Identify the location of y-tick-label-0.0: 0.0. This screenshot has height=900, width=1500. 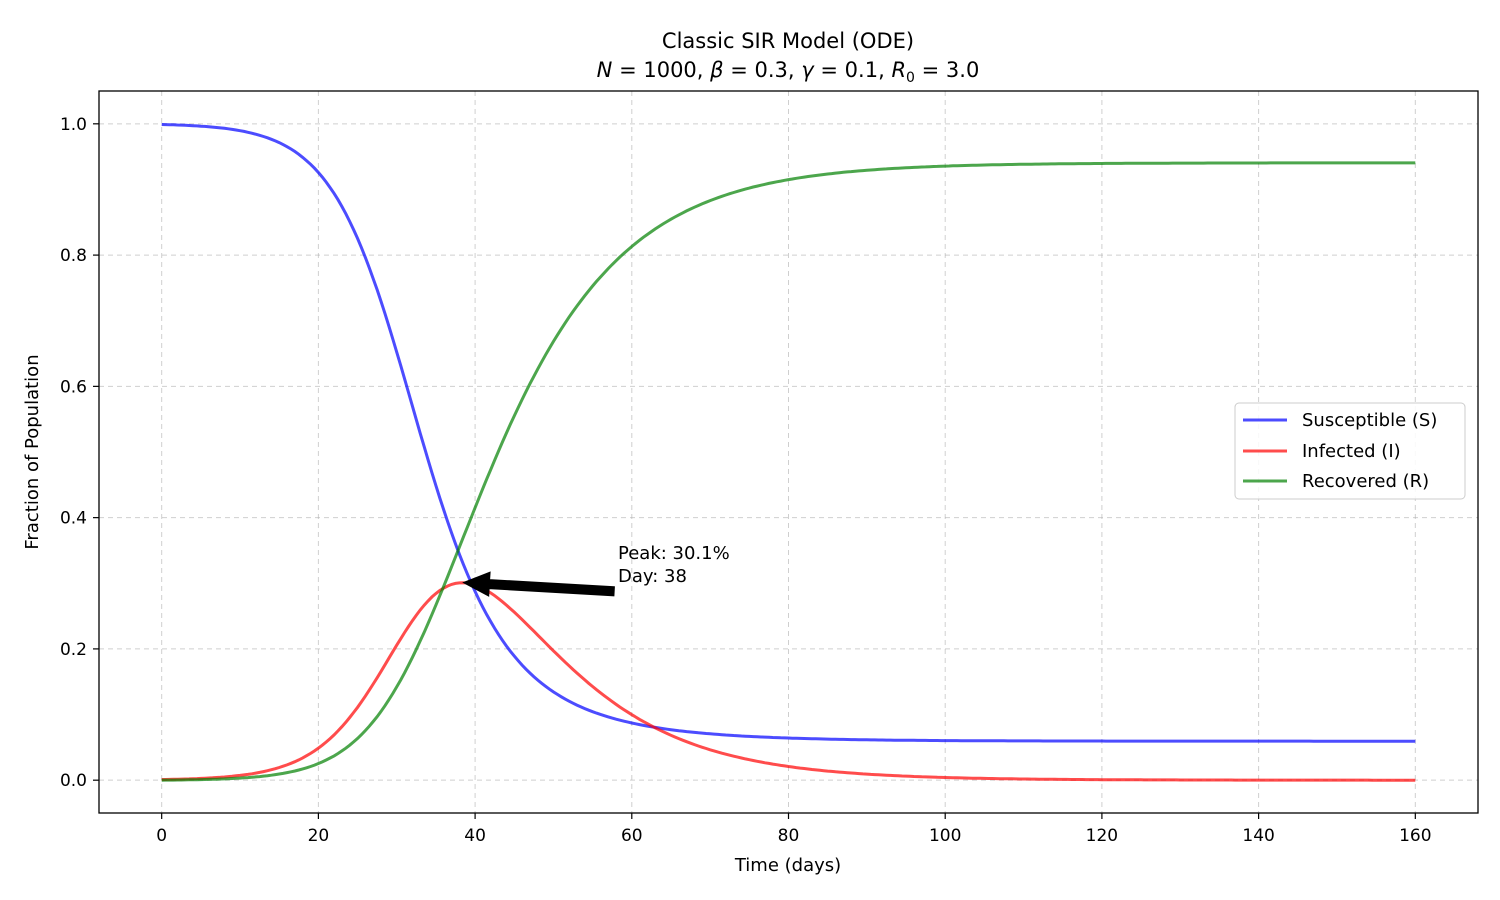
(73, 781).